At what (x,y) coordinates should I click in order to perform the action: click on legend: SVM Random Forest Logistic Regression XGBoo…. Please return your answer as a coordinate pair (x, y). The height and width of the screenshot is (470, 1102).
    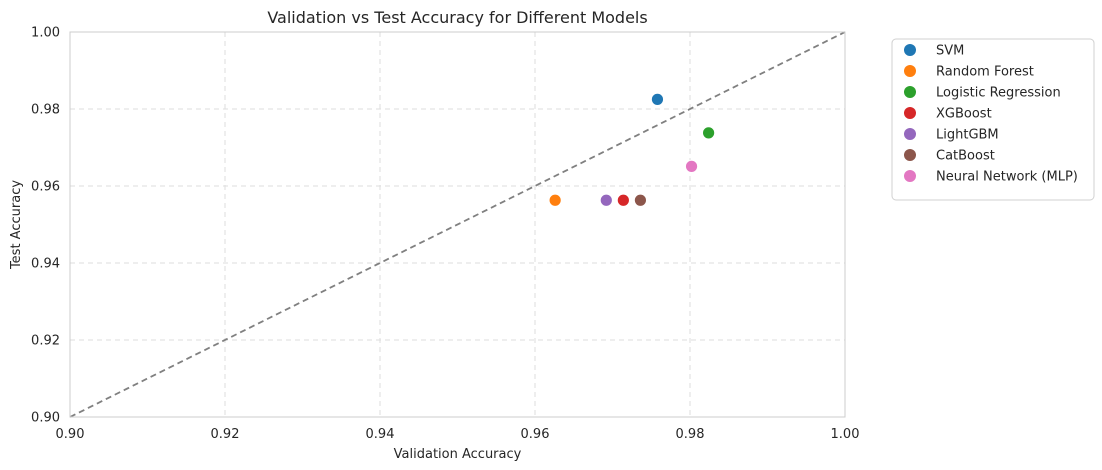
    Looking at the image, I should click on (993, 119).